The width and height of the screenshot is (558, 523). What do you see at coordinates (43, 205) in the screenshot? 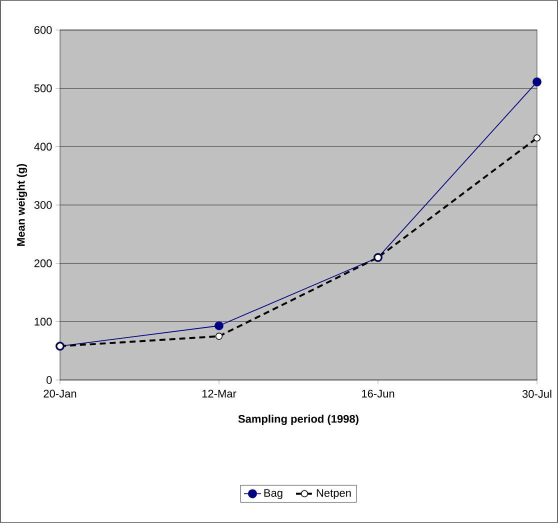
I see `y-tick-label: 300` at bounding box center [43, 205].